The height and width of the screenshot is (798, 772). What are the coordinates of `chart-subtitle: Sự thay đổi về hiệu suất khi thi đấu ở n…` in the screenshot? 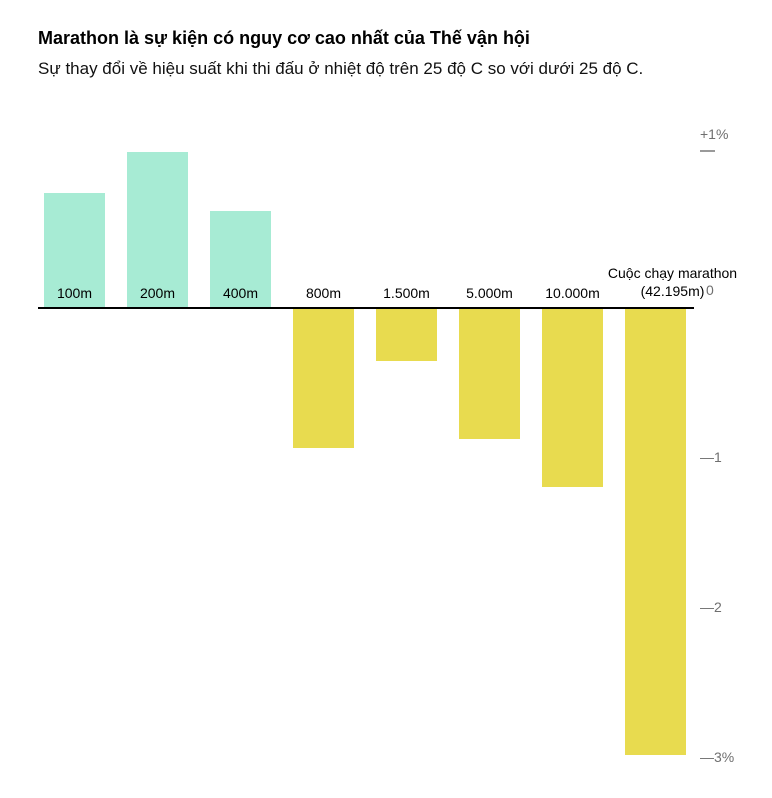 It's located at (341, 68).